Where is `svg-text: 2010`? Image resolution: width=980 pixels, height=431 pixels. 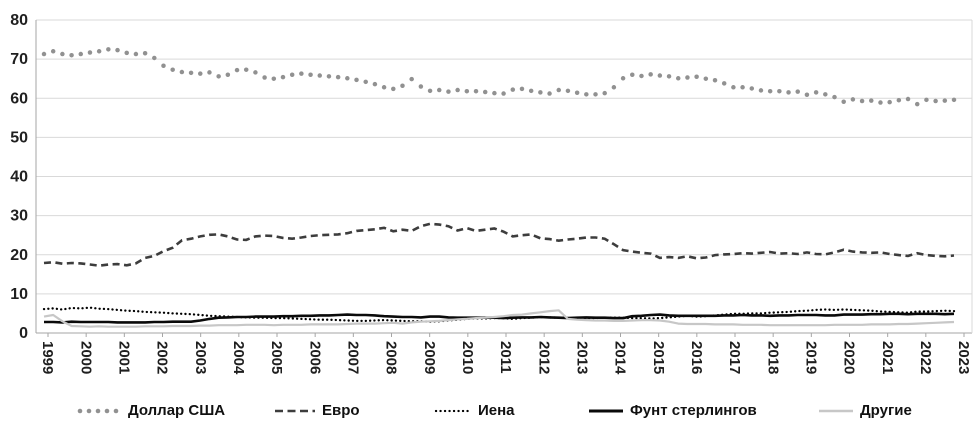
svg-text: 2010 is located at coordinates (467, 357).